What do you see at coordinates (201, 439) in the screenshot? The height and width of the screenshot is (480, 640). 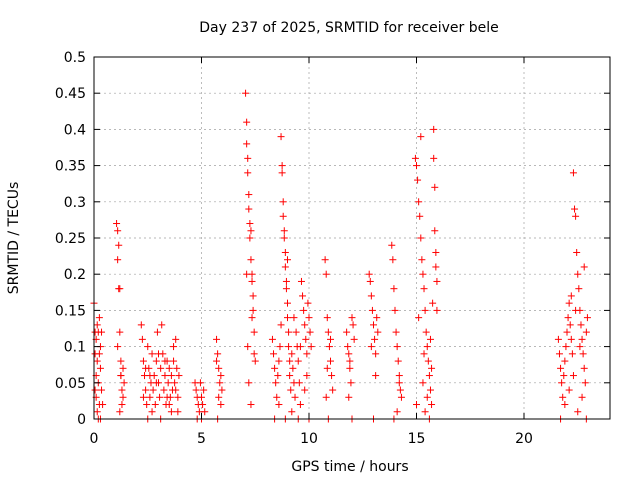 I see `x-tick-label: 5` at bounding box center [201, 439].